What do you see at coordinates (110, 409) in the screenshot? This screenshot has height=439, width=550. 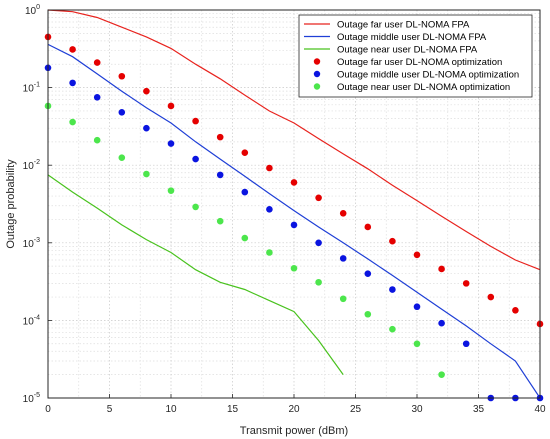 I see `x-tick-label: 5` at bounding box center [110, 409].